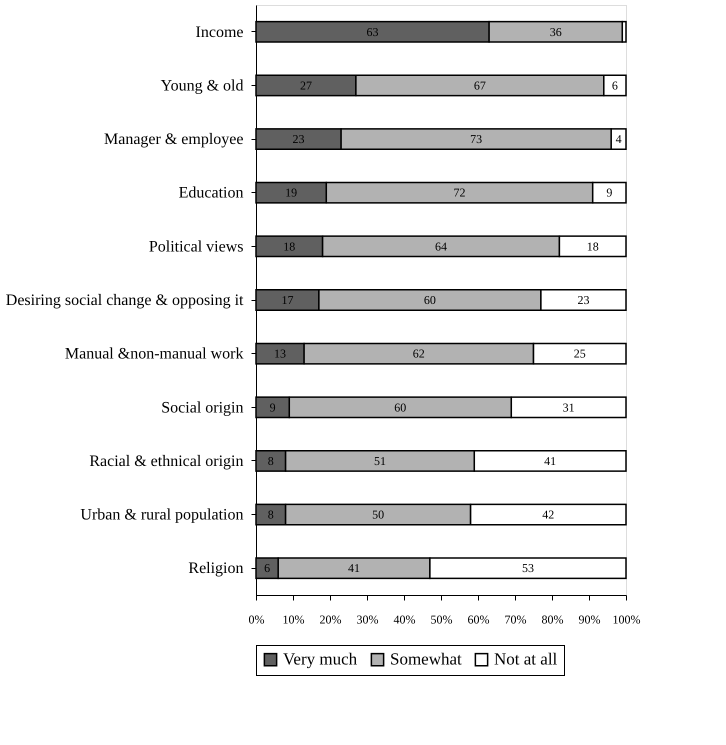 Image resolution: width=726 pixels, height=745 pixels. What do you see at coordinates (460, 193) in the screenshot?
I see `data-label: 72` at bounding box center [460, 193].